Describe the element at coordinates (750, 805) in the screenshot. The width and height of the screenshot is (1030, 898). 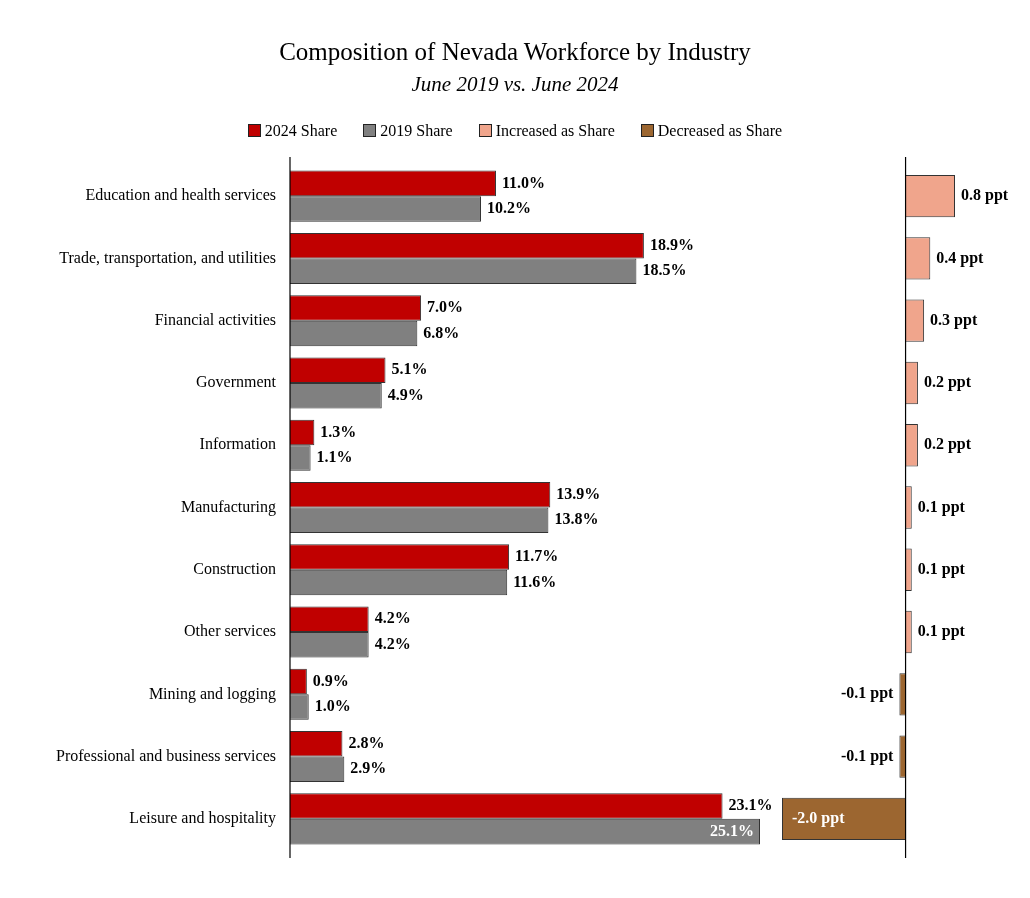
I see `data-label: 23.1%` at that location.